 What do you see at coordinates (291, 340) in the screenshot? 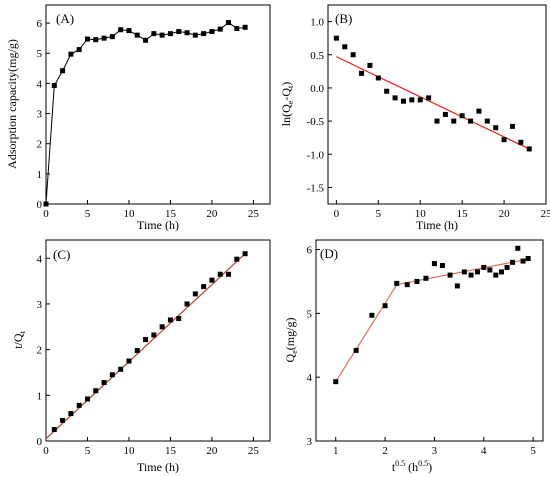
I see `y-axis-label: Qe(mg/g)` at bounding box center [291, 340].